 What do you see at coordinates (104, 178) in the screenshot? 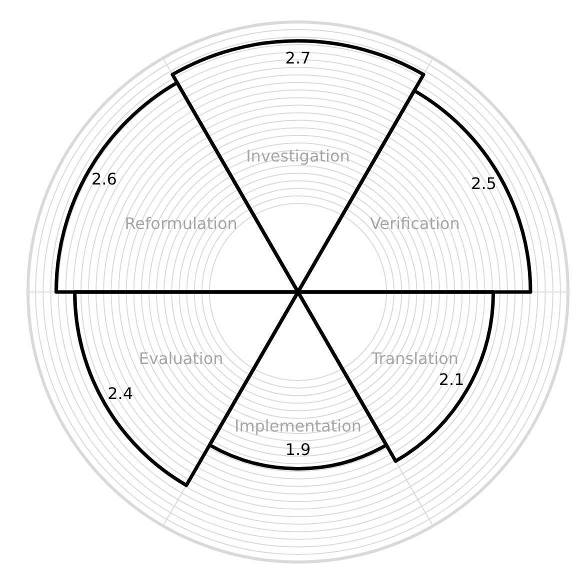
I see `data-label: 2.6` at bounding box center [104, 178].